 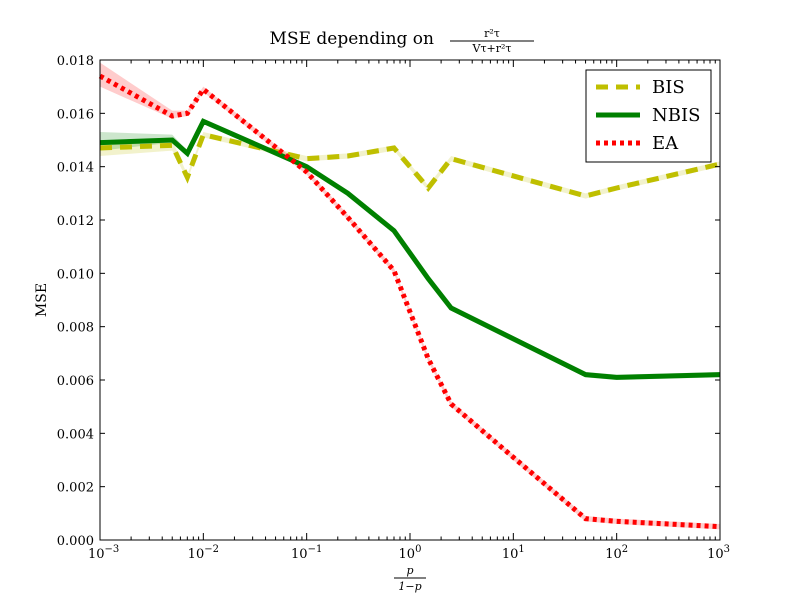 What do you see at coordinates (409, 586) in the screenshot?
I see `x-label-denominator: 1−p` at bounding box center [409, 586].